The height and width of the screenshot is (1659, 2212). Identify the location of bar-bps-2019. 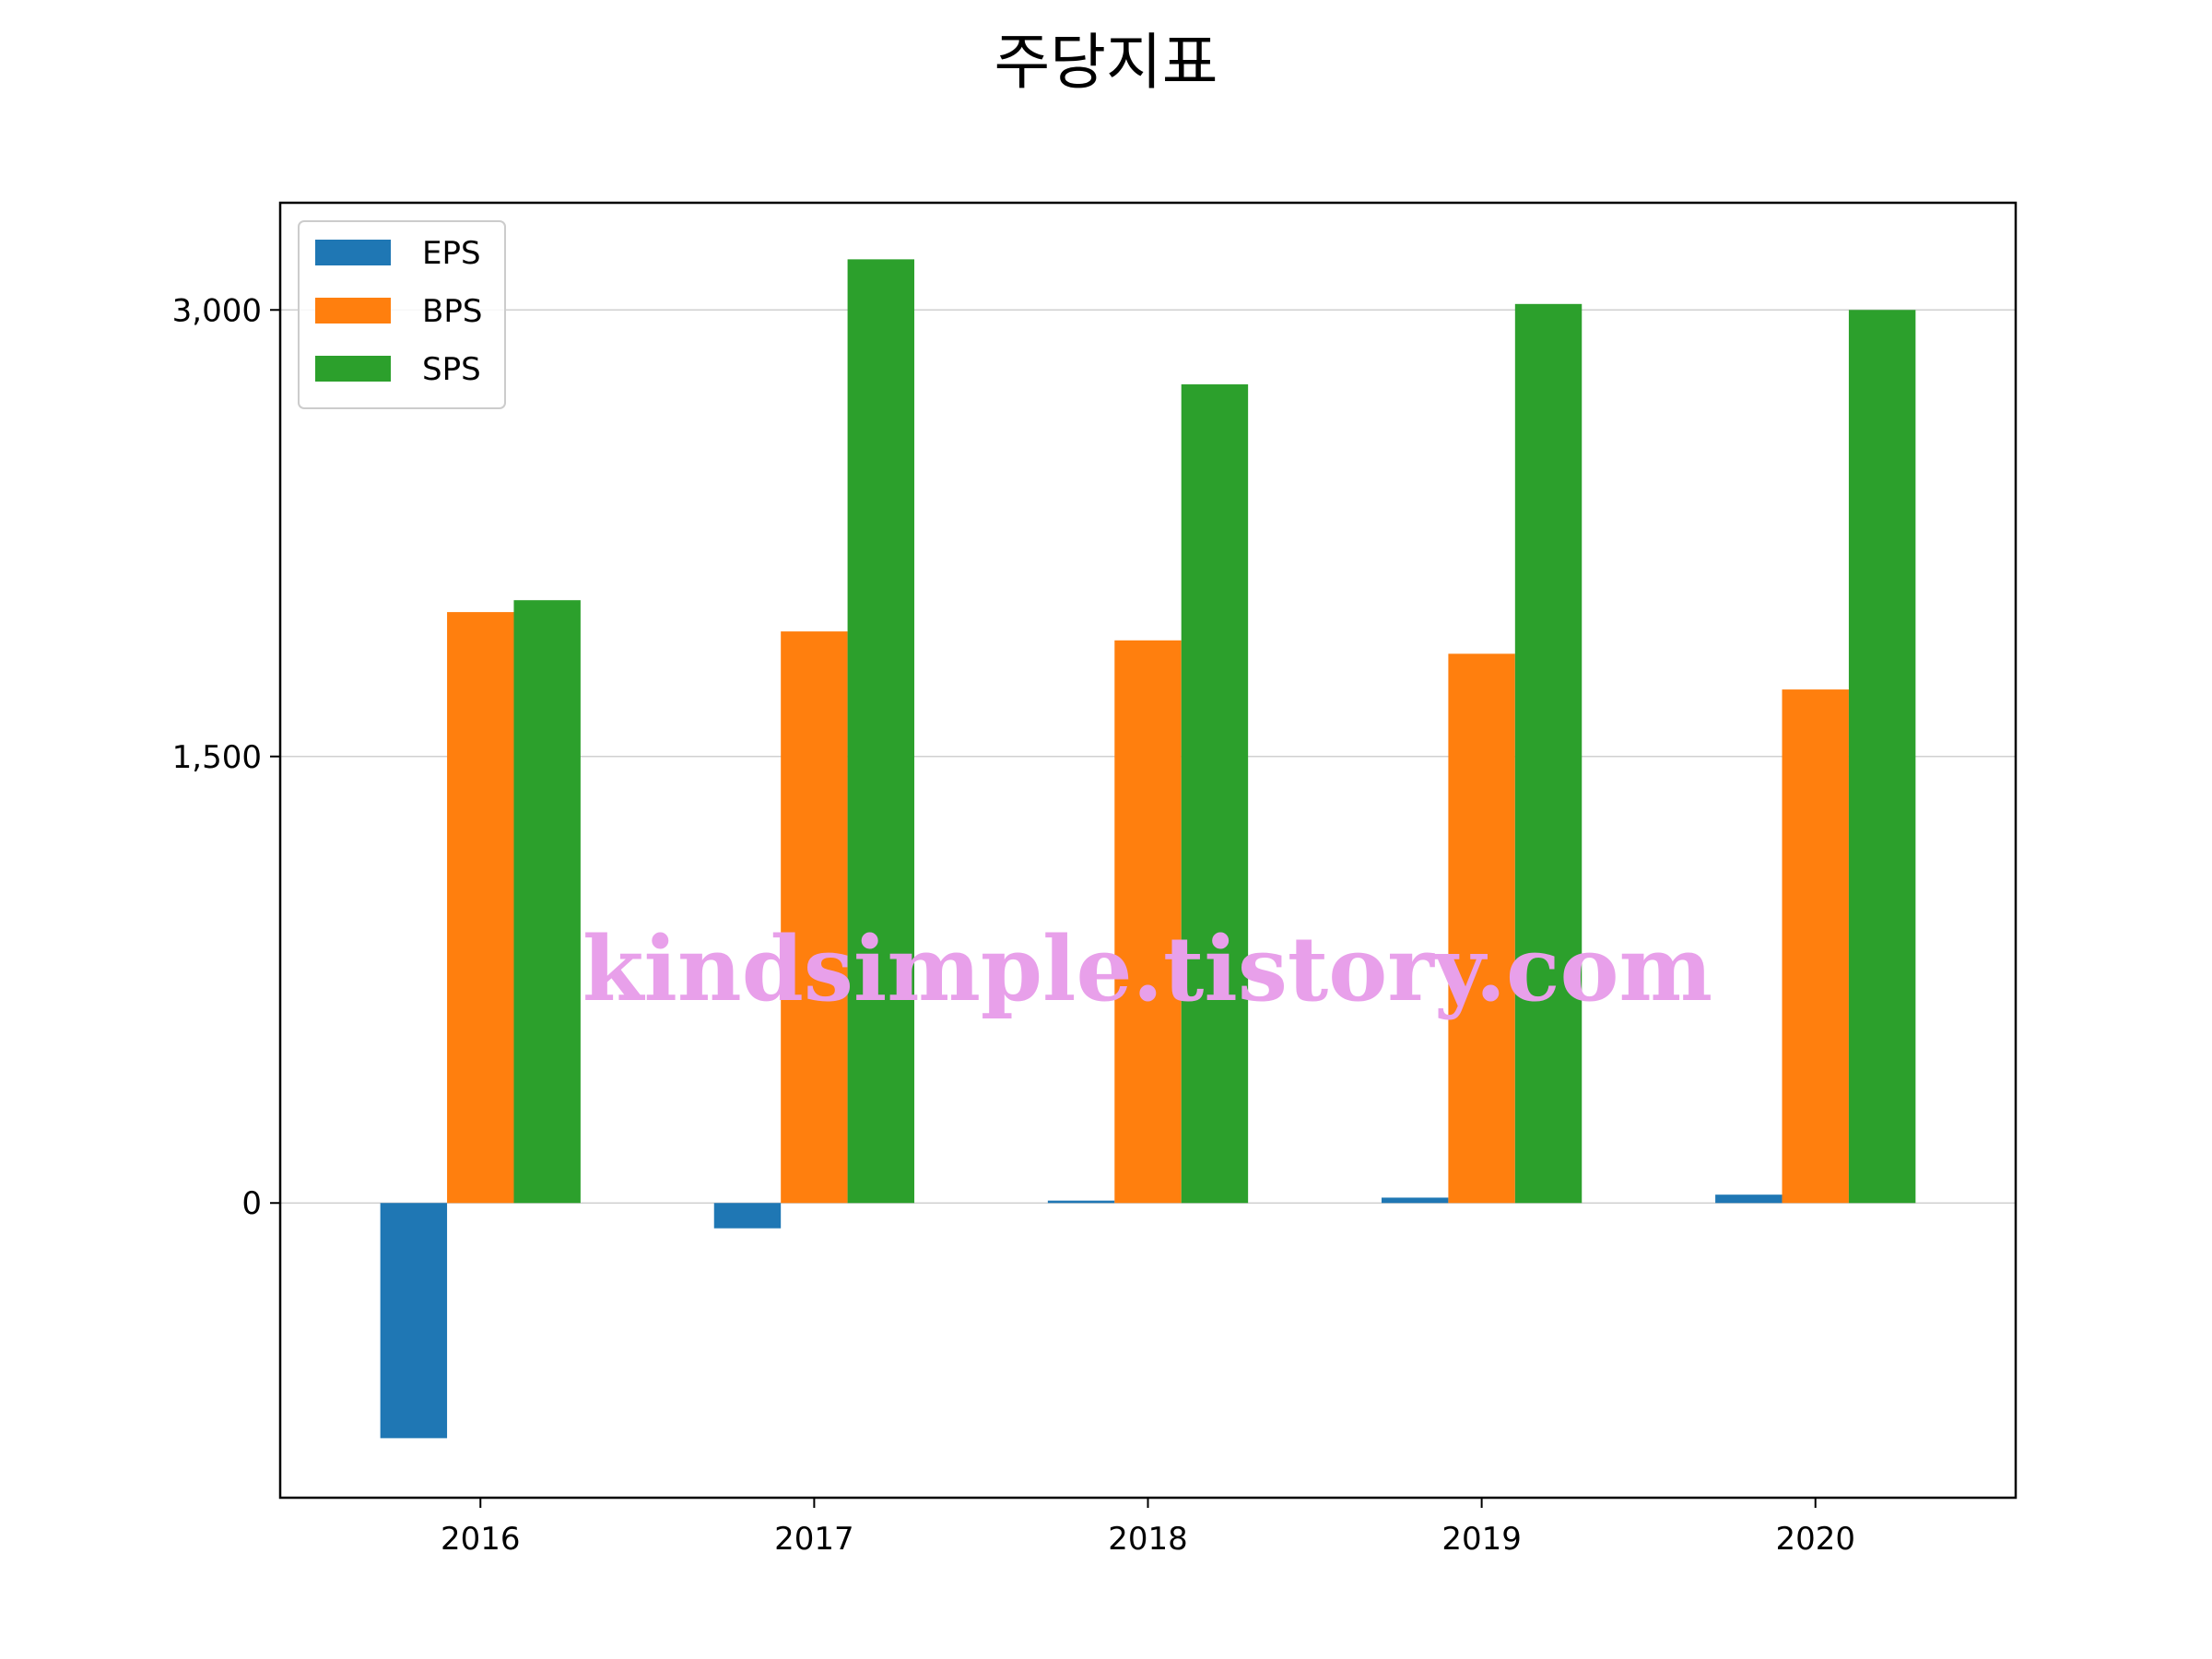
(1481, 928).